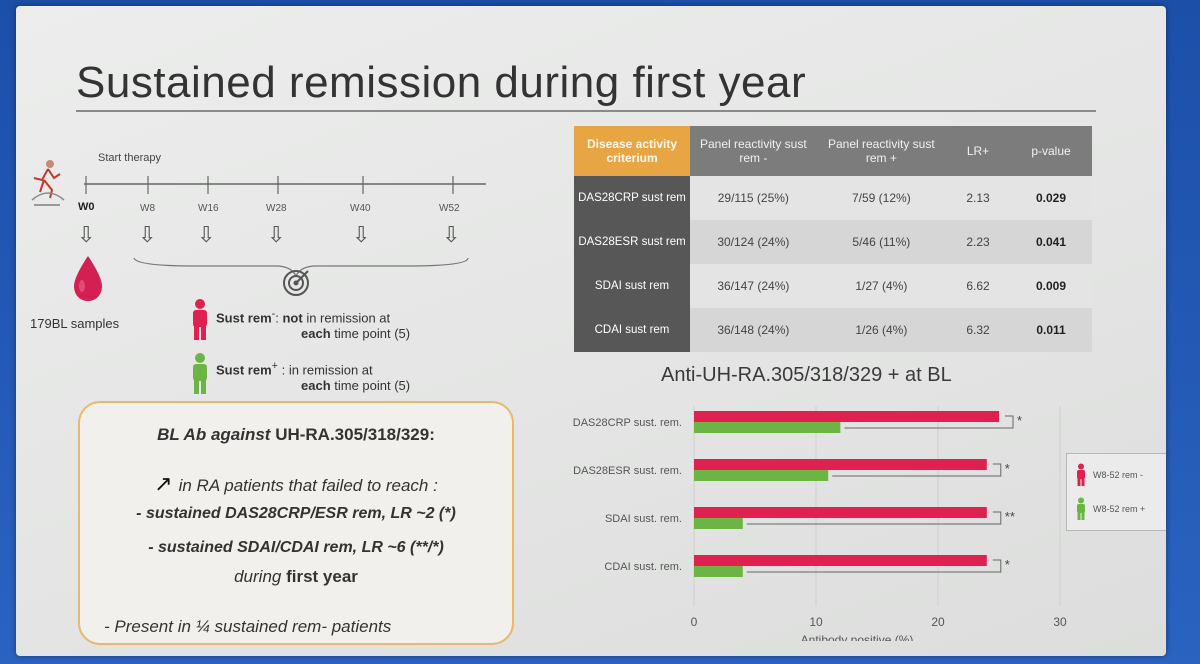 This screenshot has width=1200, height=664. Describe the element at coordinates (632, 286) in the screenshot. I see `row-criterion: SDAI sust rem` at that location.